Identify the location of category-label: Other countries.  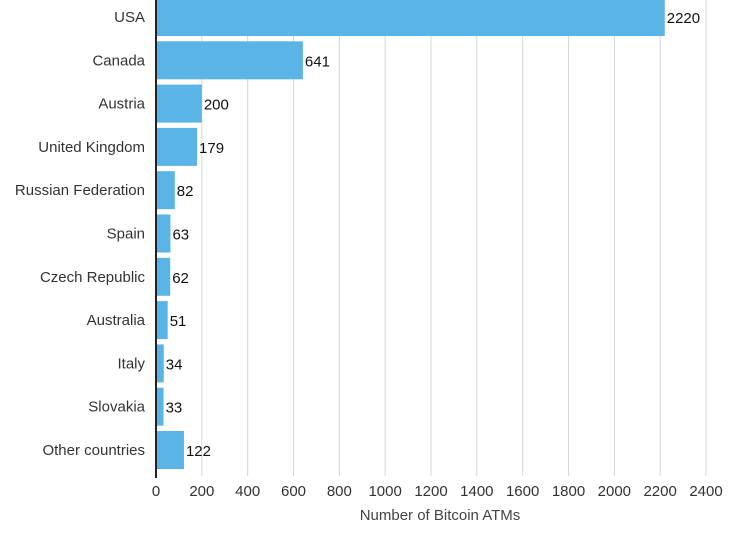
(93, 450).